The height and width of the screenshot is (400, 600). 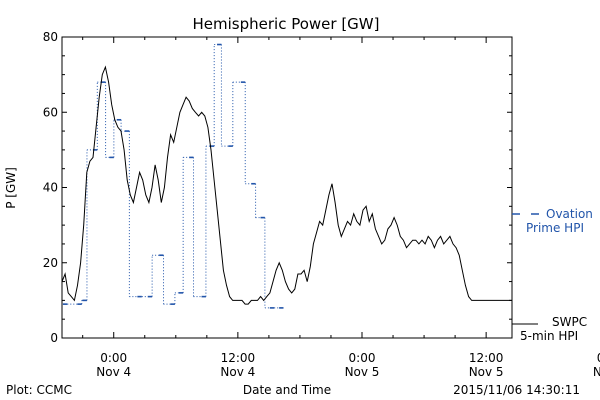 I want to click on ovation-legend-line1: Ovation, so click(x=569, y=214).